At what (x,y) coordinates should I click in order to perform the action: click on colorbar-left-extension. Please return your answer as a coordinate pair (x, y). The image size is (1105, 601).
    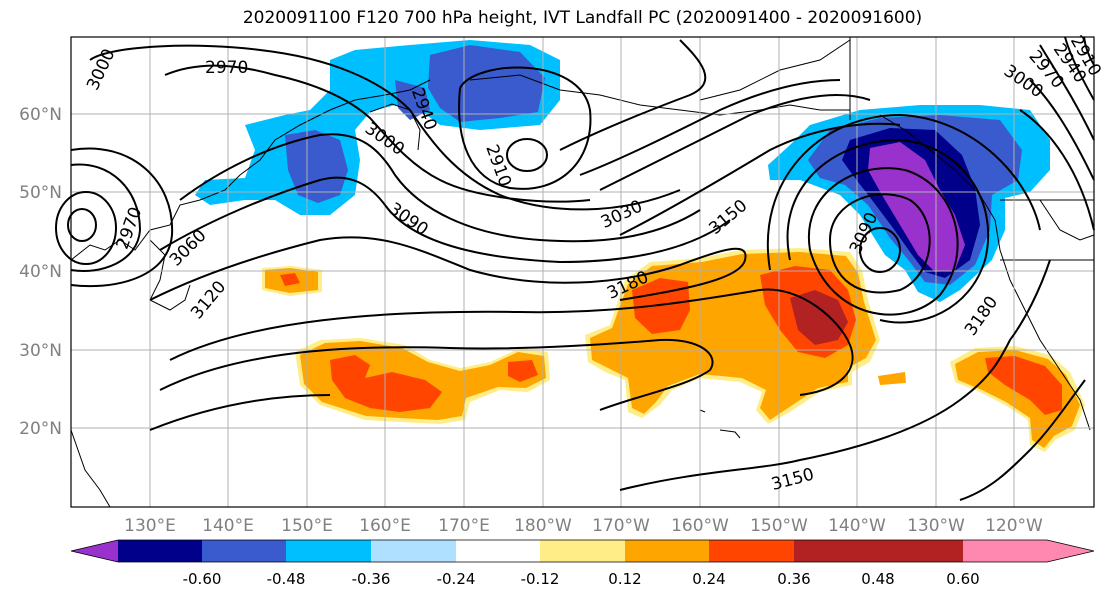
    Looking at the image, I should click on (94, 551).